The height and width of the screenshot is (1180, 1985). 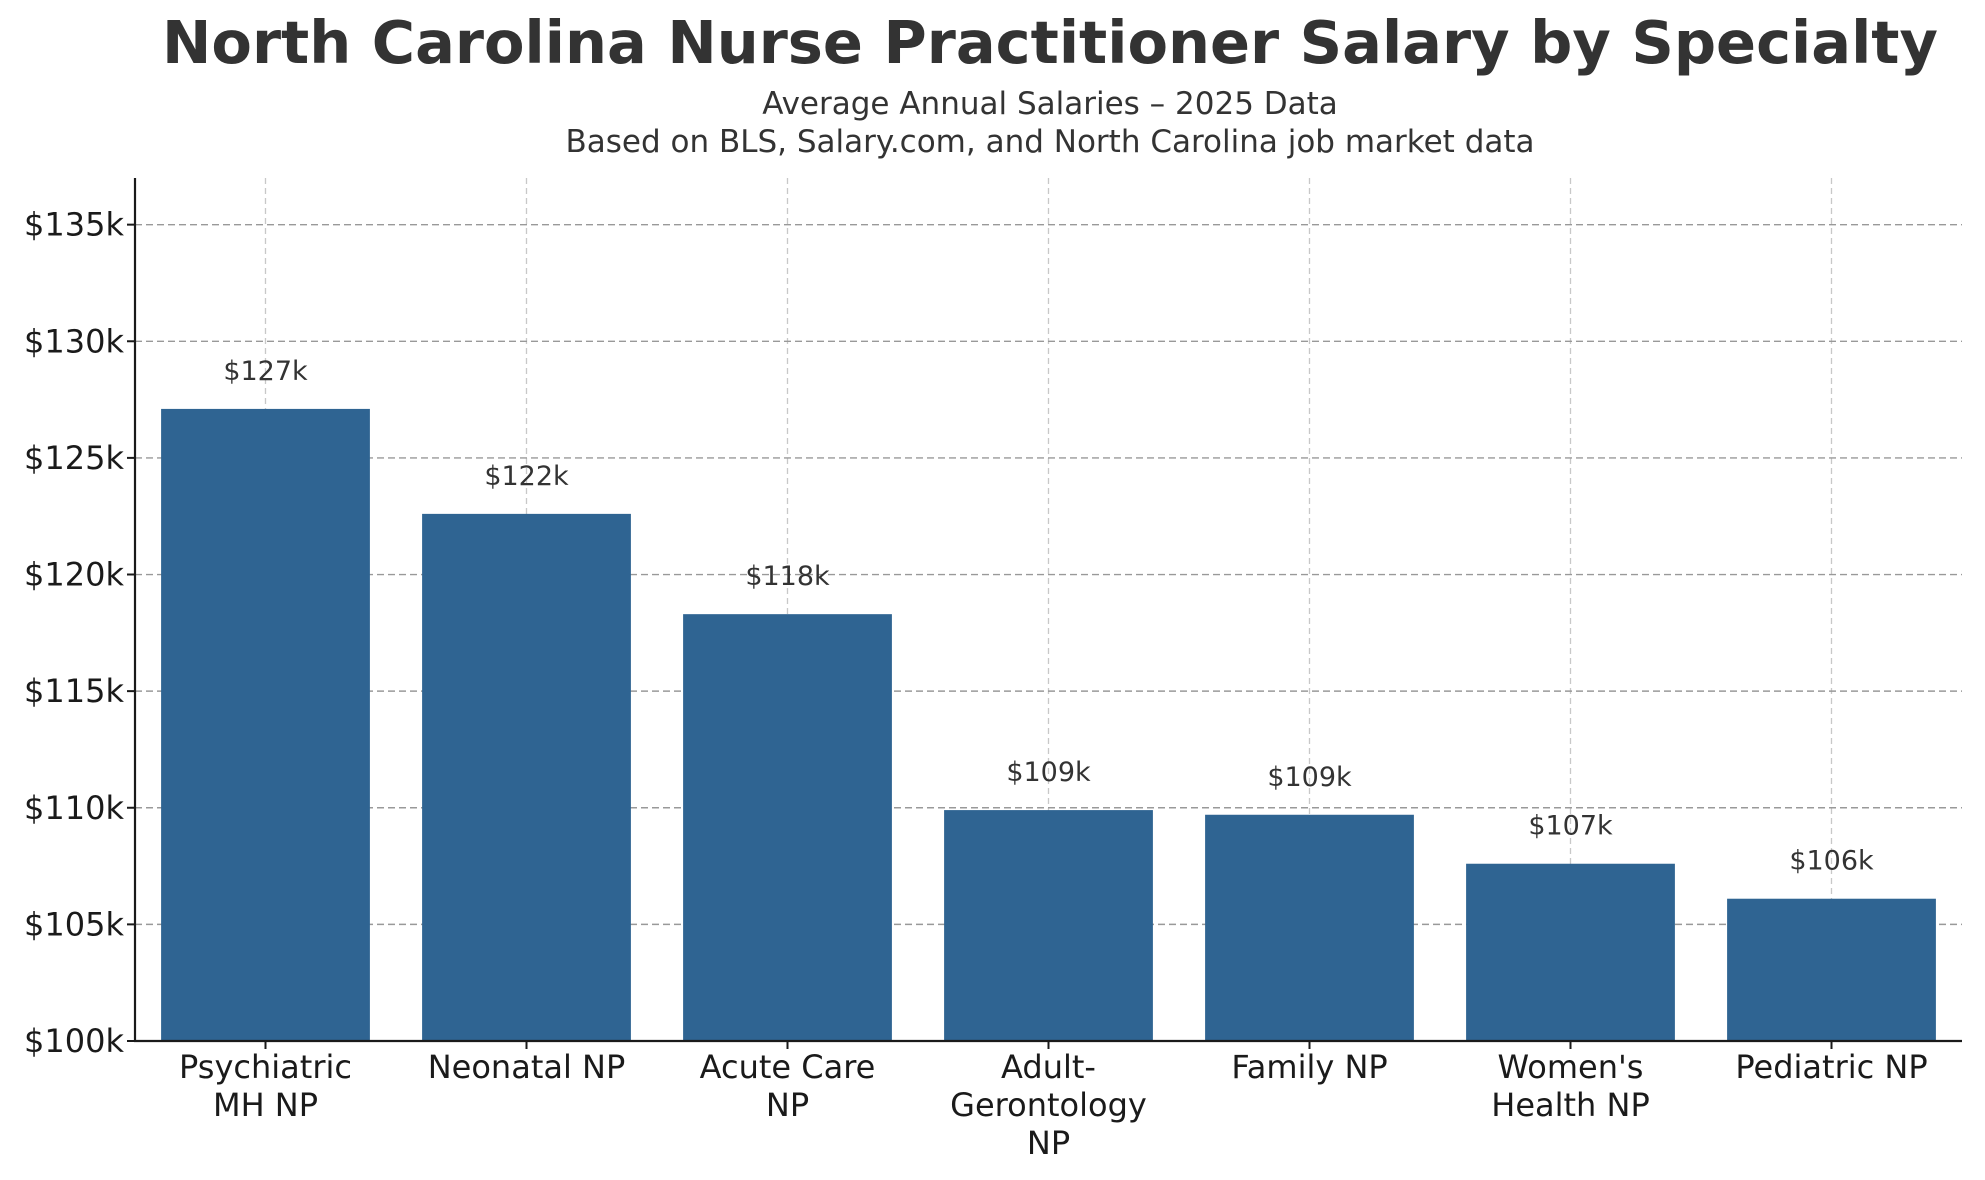 What do you see at coordinates (79, 633) in the screenshot?
I see `y-axis-ticks: $100k $105k $110k $115k $120k $125k $130k $135k` at bounding box center [79, 633].